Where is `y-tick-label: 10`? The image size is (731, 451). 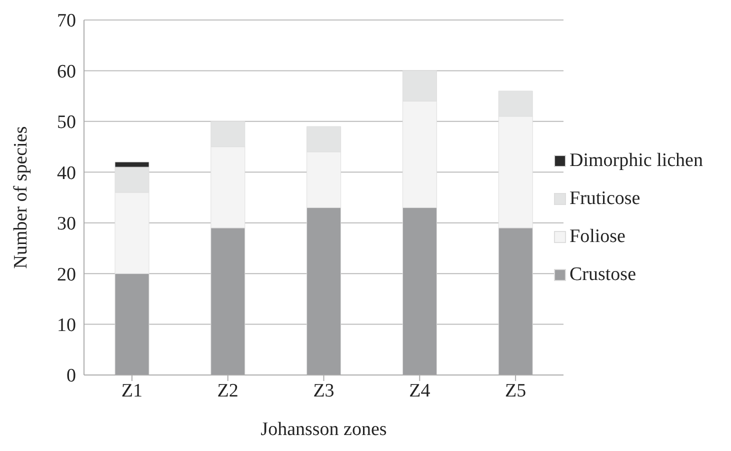 y-tick-label: 10 is located at coordinates (66, 325).